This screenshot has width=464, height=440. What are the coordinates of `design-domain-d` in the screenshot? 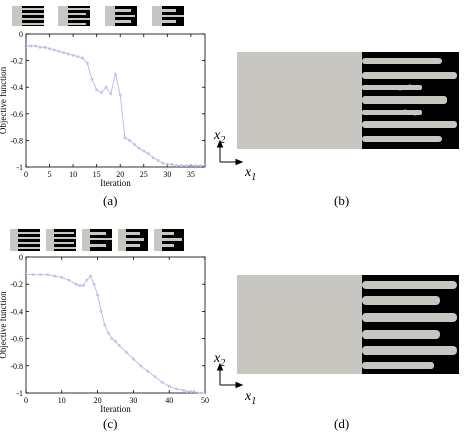 It's located at (348, 324).